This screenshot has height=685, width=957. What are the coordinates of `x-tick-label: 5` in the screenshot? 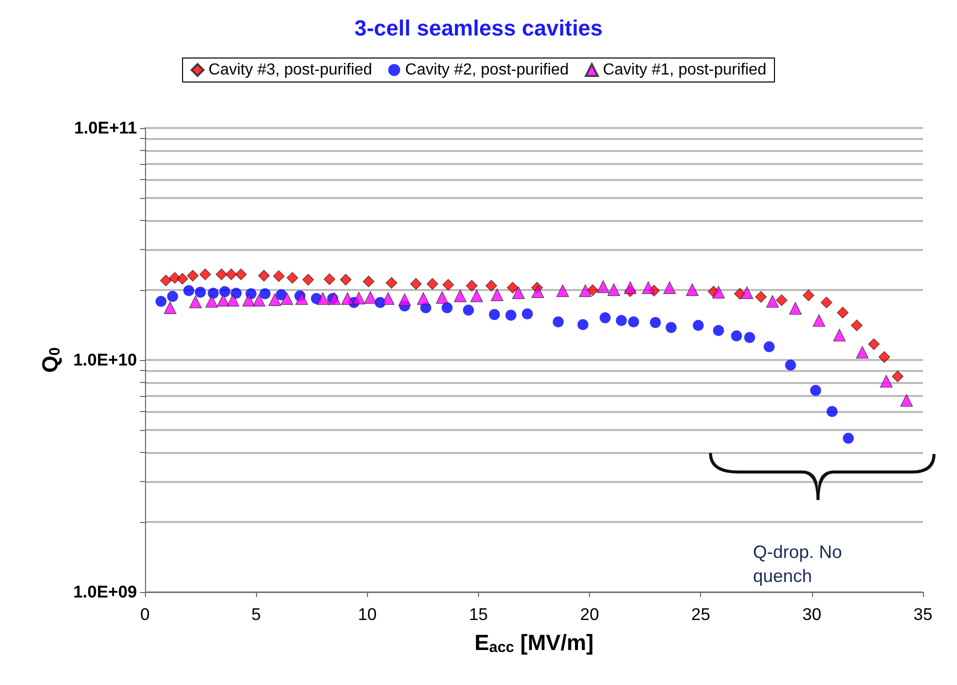 It's located at (256, 614).